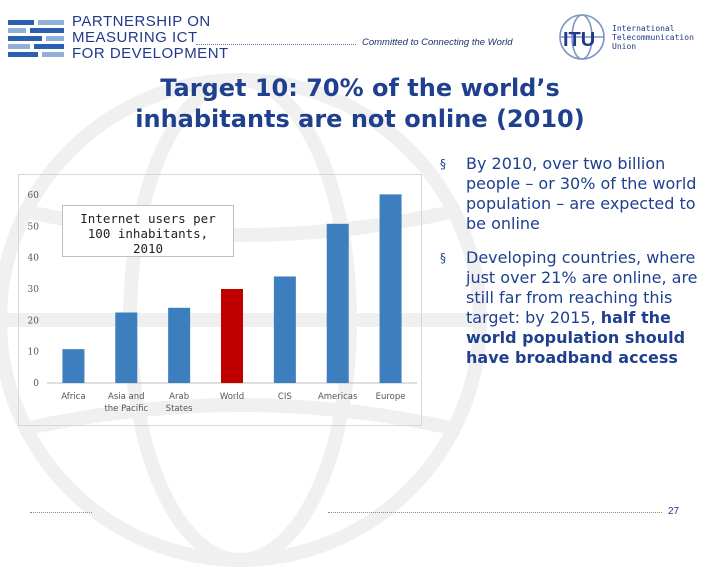 The height and width of the screenshot is (580, 720). What do you see at coordinates (34, 353) in the screenshot?
I see `y-tick-label: 10` at bounding box center [34, 353].